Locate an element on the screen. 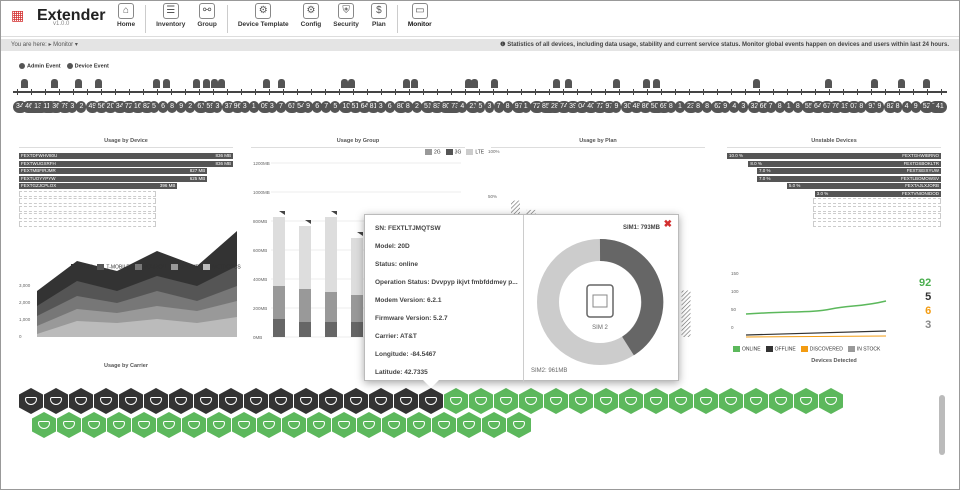 The width and height of the screenshot is (960, 490). legend-item: T-MOBILE is located at coordinates (113, 267).